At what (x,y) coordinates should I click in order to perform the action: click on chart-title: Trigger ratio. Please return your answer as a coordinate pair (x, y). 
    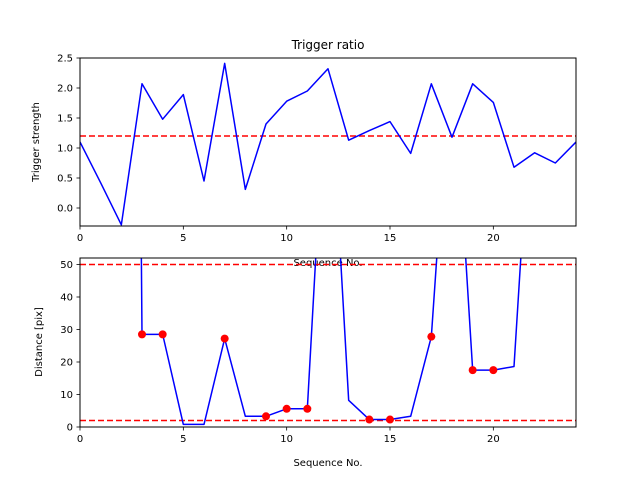
    Looking at the image, I should click on (328, 45).